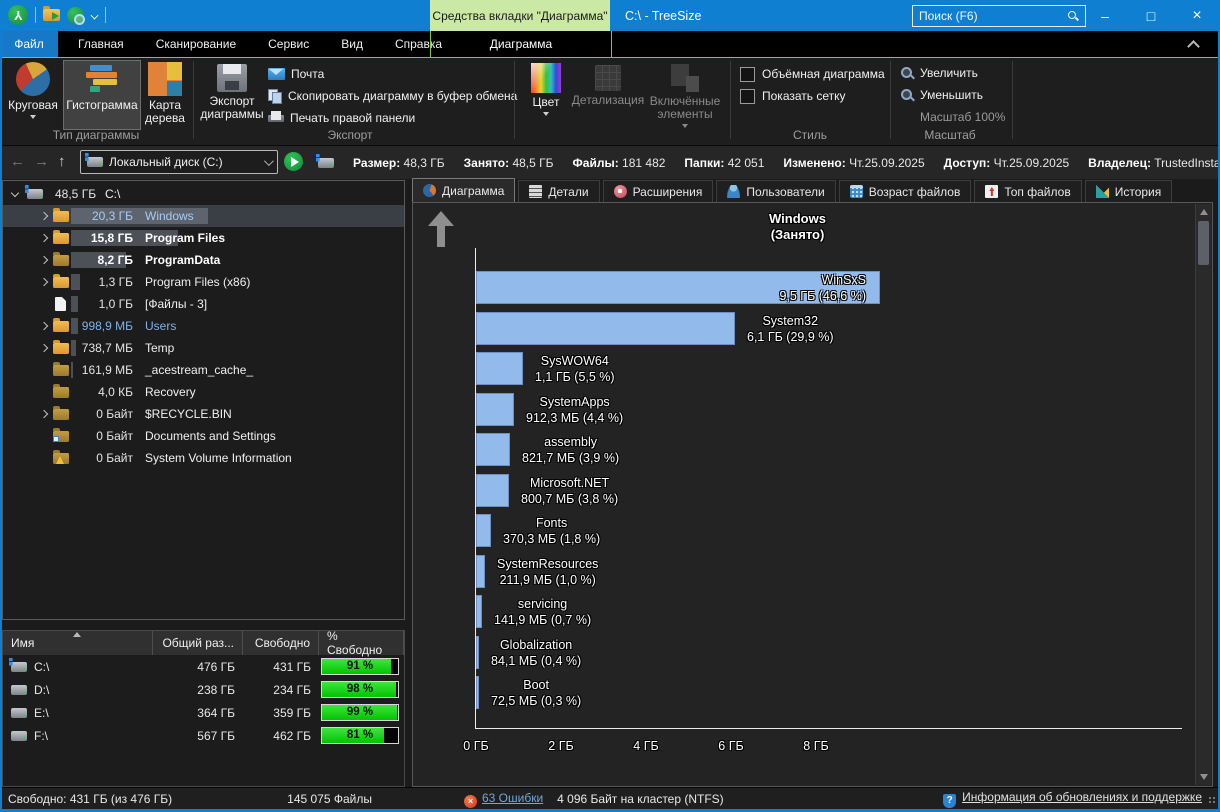  I want to click on tree-item: 15,8 ГБ Program Files, so click(203, 238).